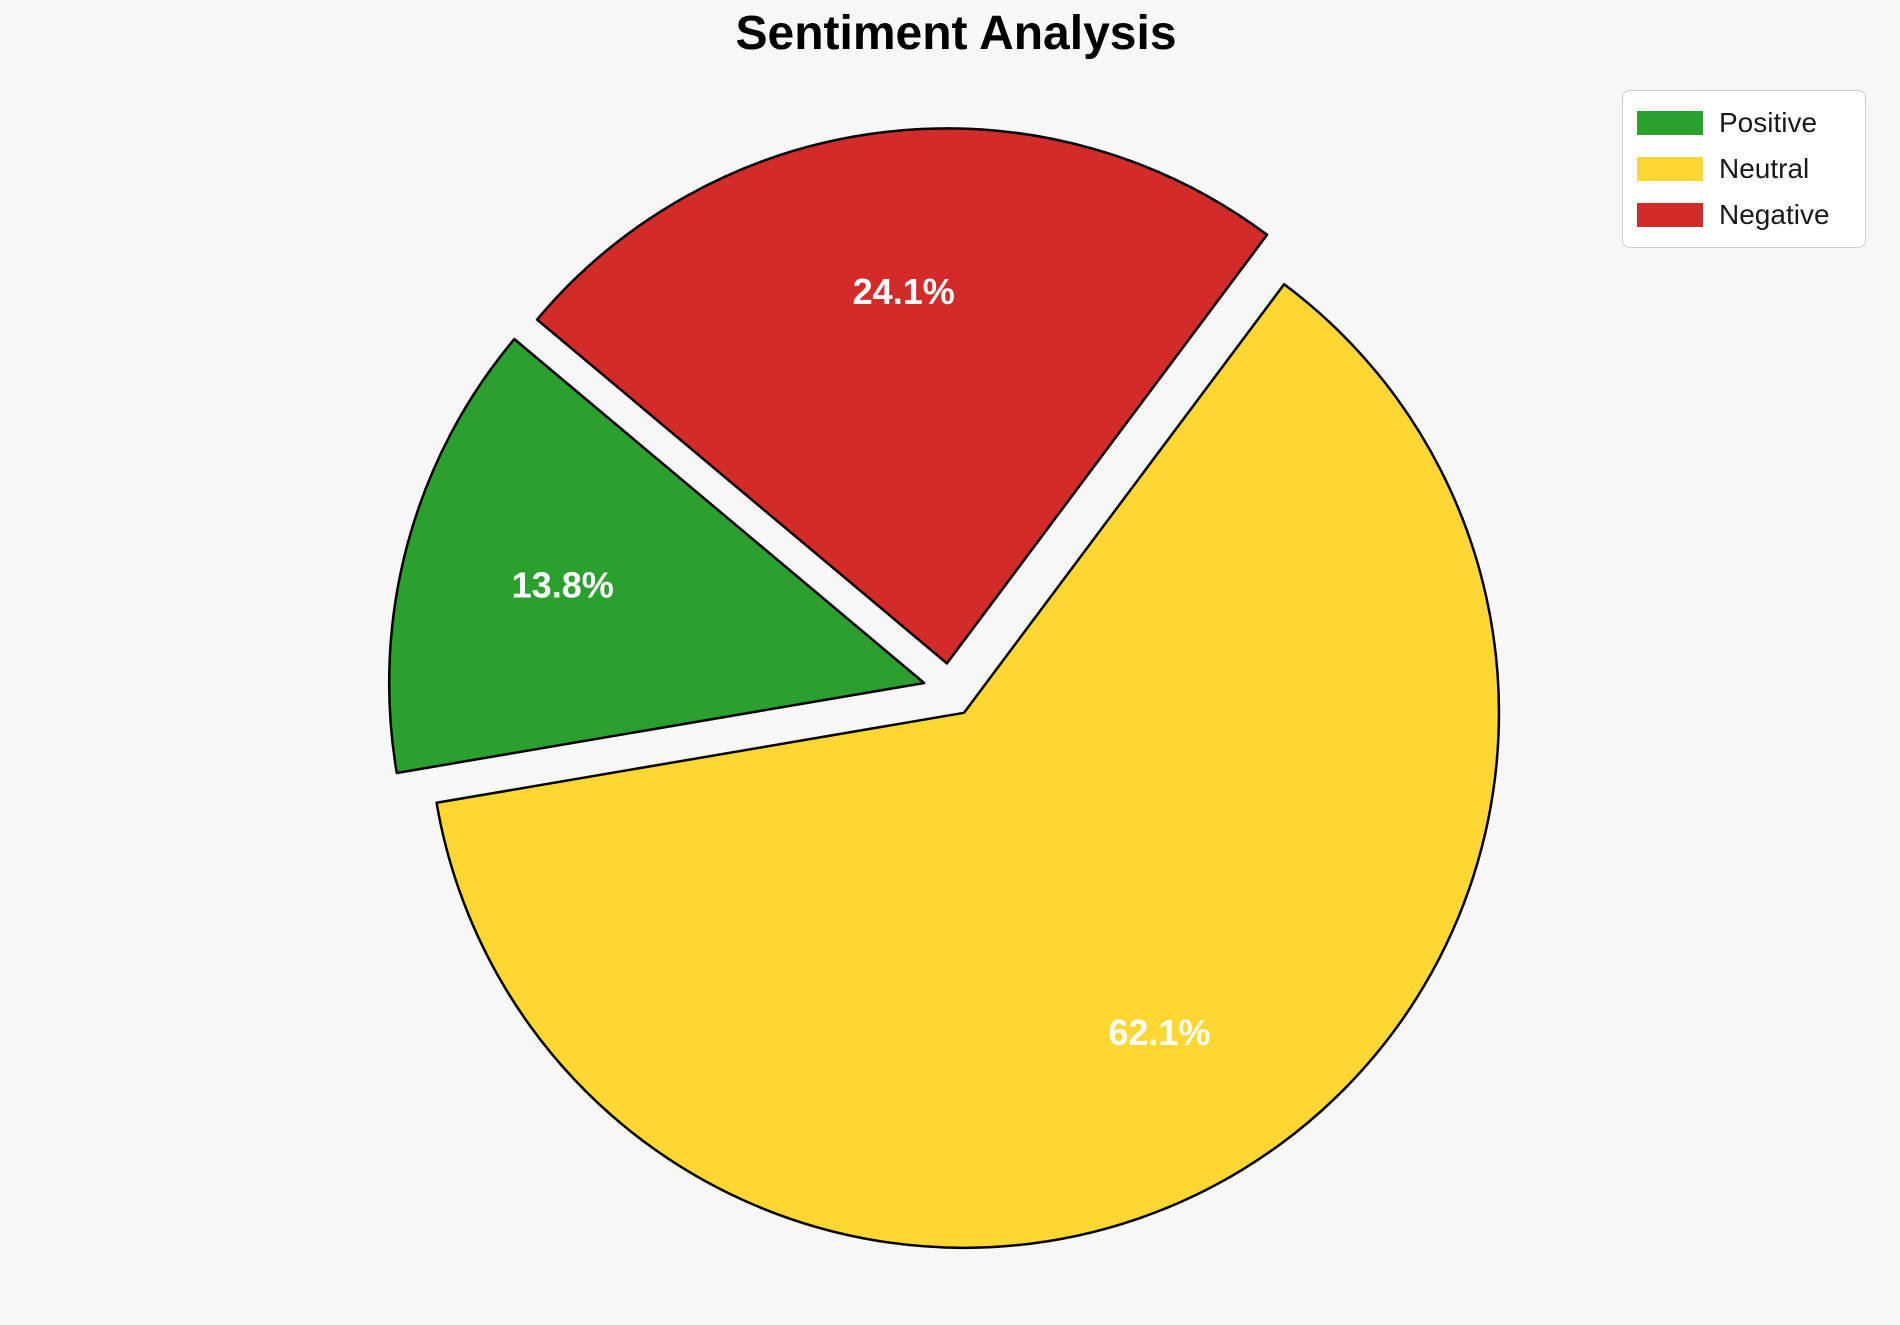 Image resolution: width=1900 pixels, height=1325 pixels. I want to click on pie-slice-percent-label: 24.1%, so click(904, 291).